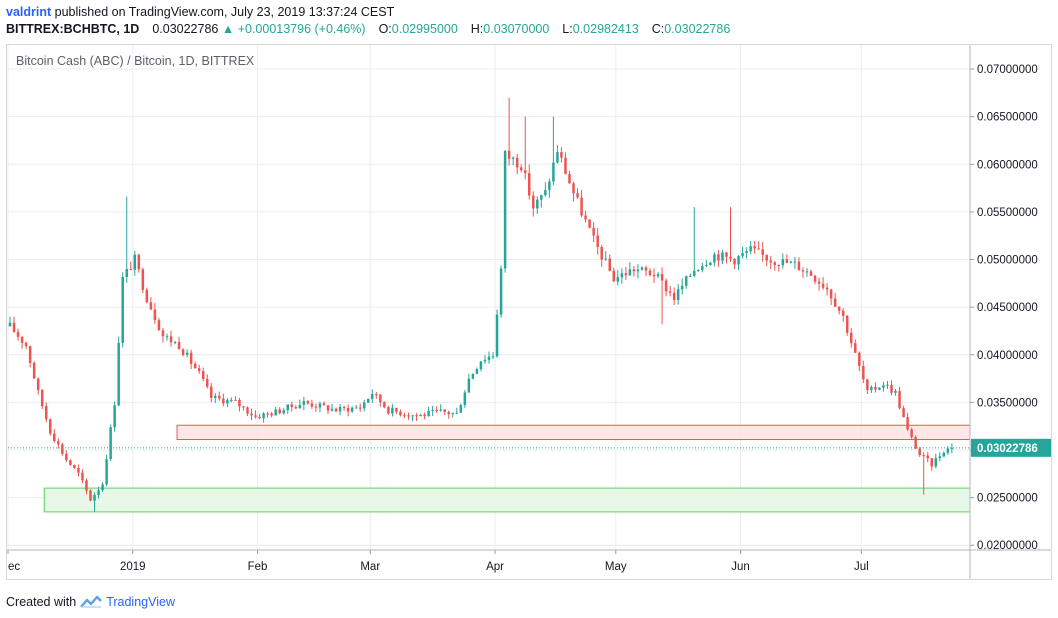  Describe the element at coordinates (1007, 118) in the screenshot. I see `y-tick-label: 0.06500000` at that location.